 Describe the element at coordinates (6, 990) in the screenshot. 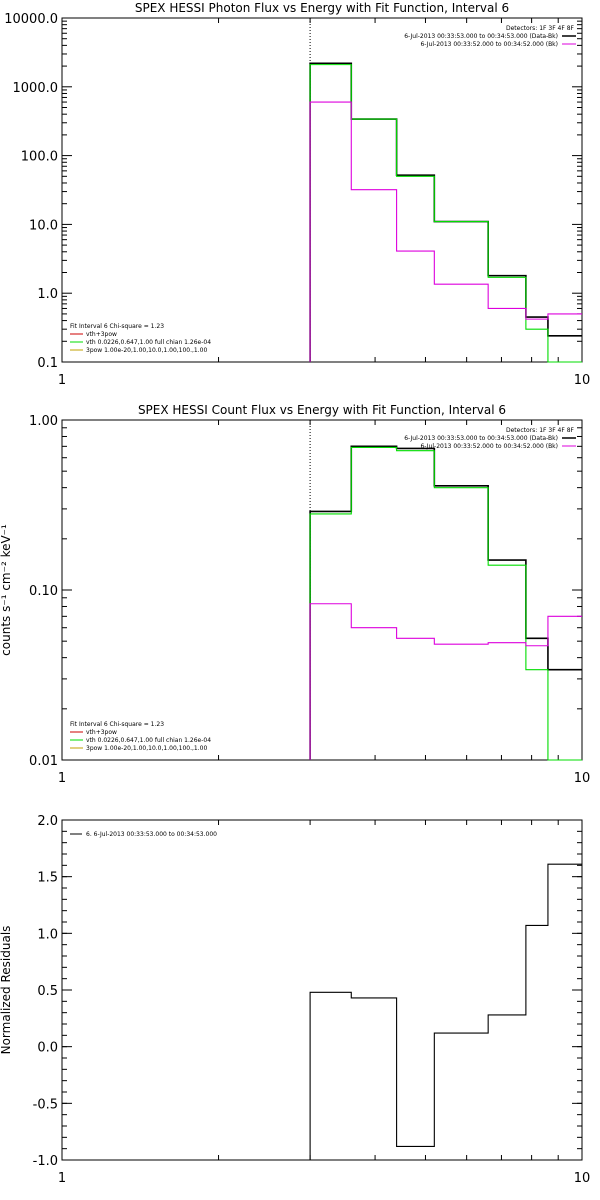

I see `y-axis-label: Normalized Residuals` at that location.